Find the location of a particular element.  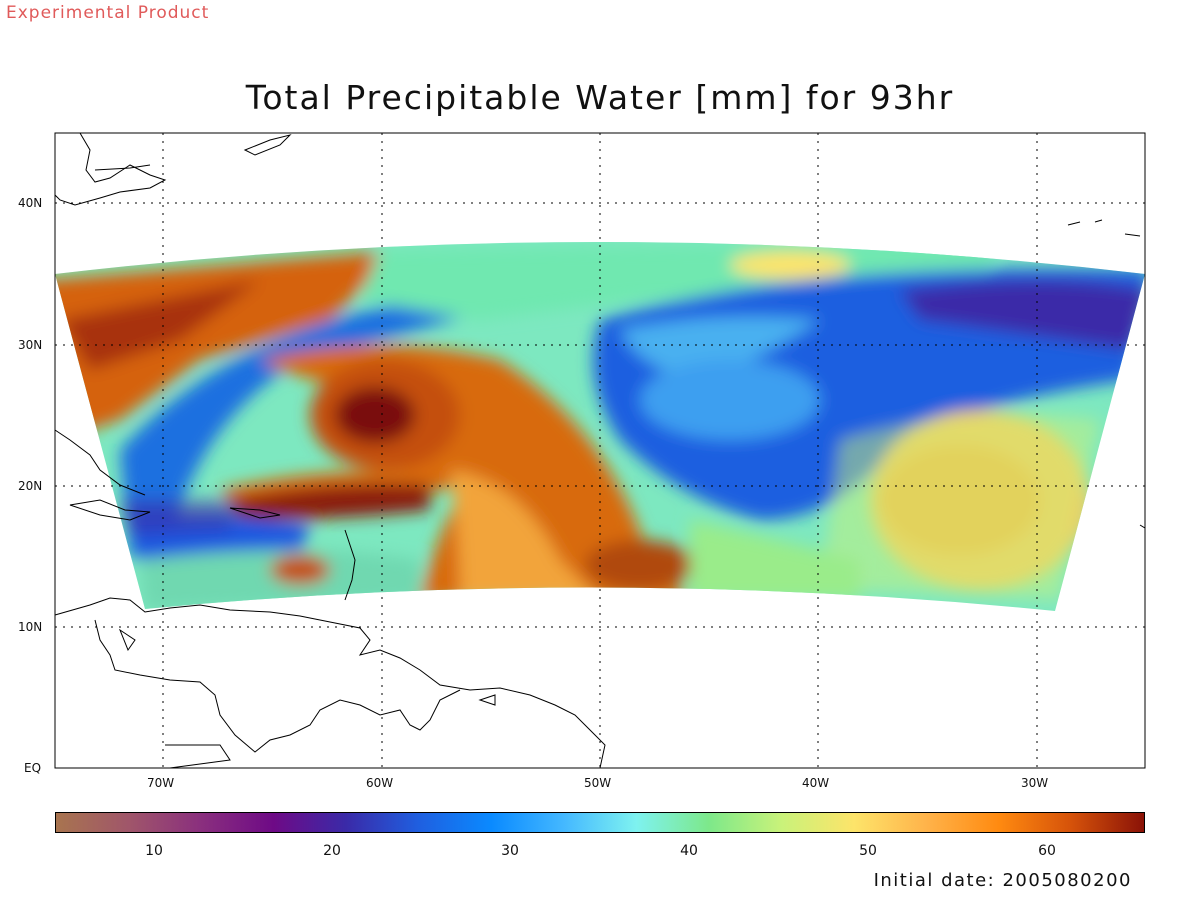

colorbar-label-40: 40 is located at coordinates (689, 851).